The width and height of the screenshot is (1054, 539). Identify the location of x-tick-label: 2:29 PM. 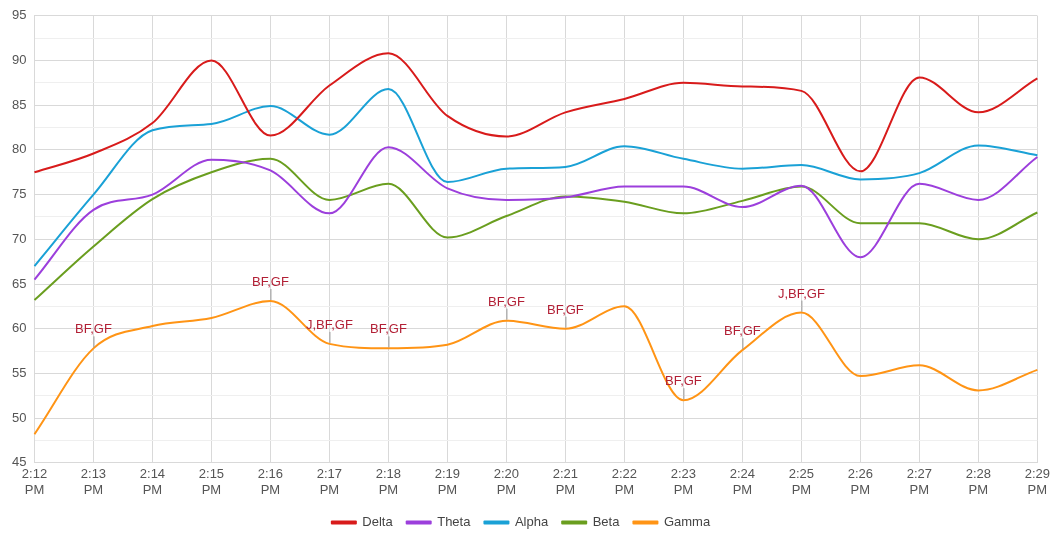
(1037, 481).